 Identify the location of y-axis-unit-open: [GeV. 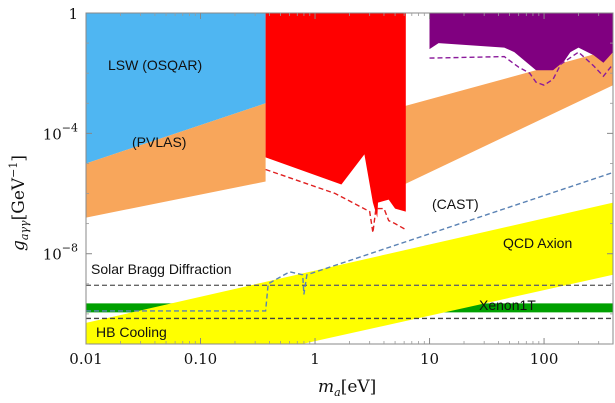
(19, 198).